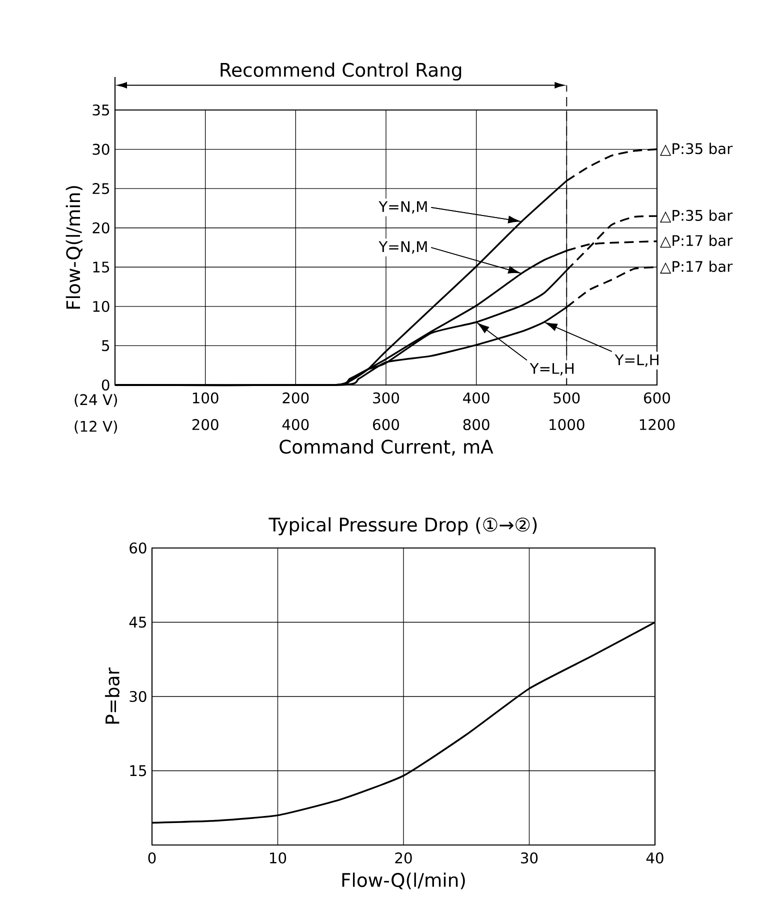 This screenshot has height=908, width=768. I want to click on chart-title: Typical Pressure Drop (①→②), so click(402, 526).